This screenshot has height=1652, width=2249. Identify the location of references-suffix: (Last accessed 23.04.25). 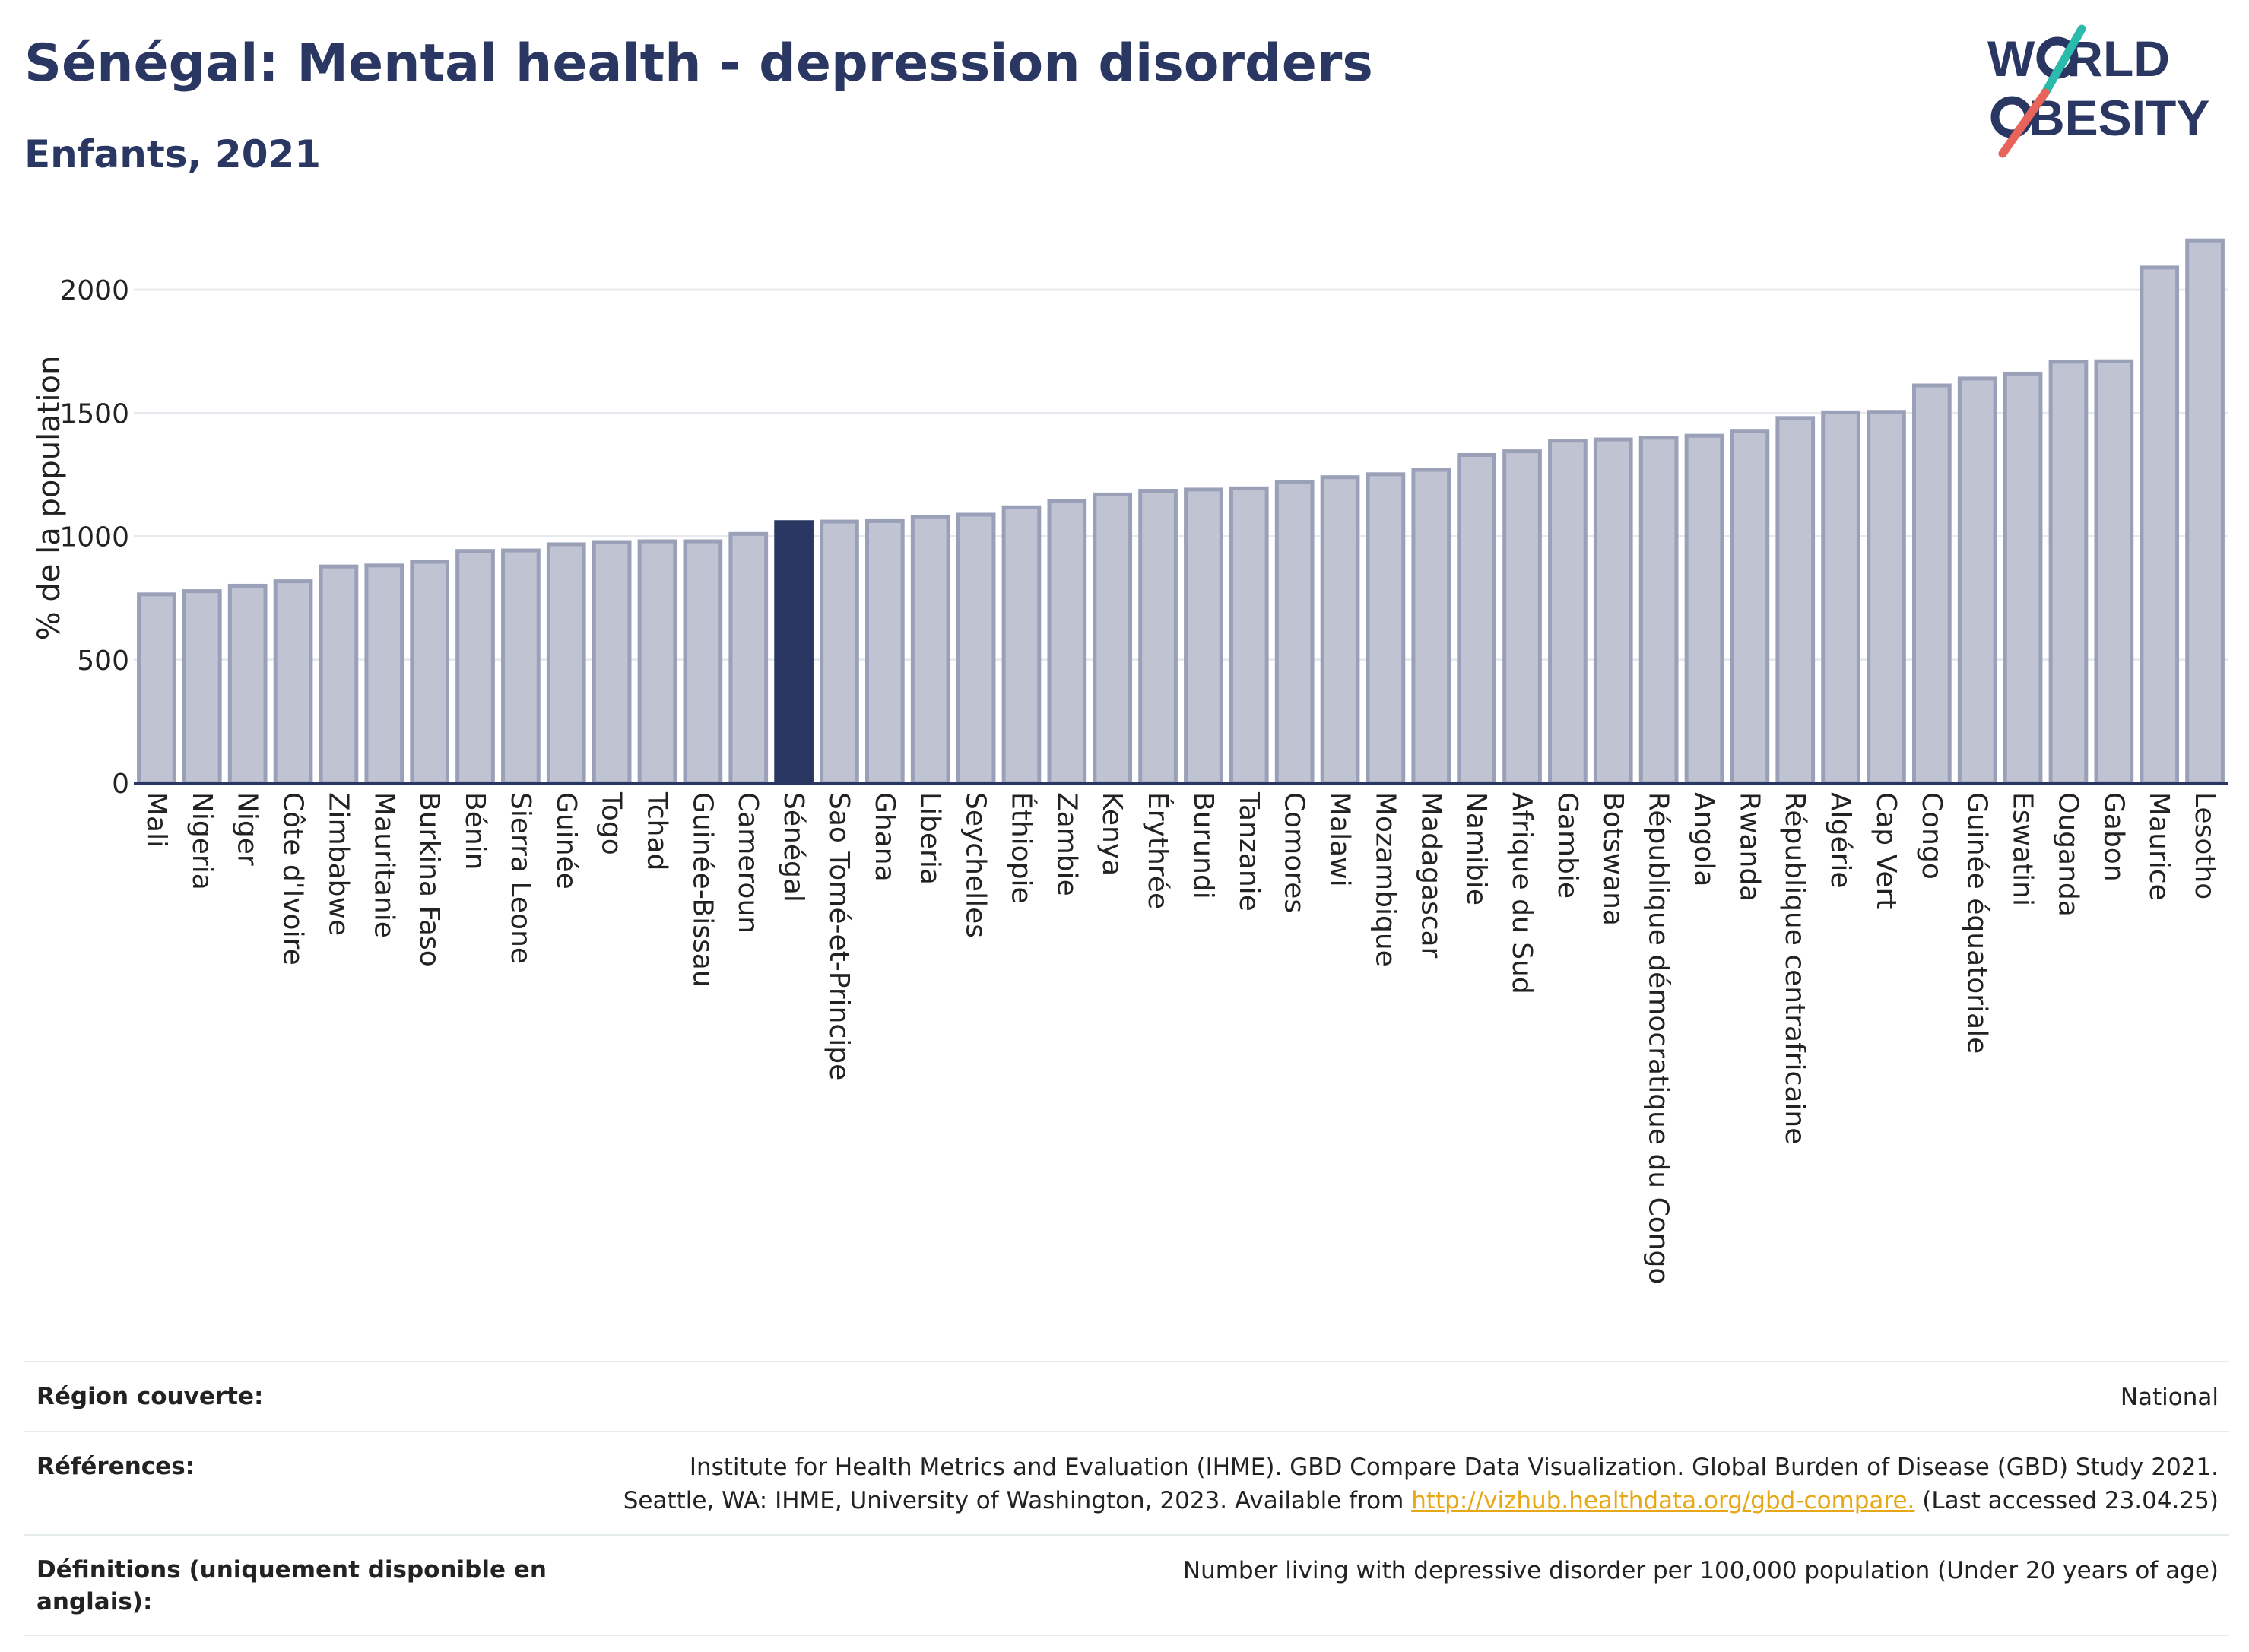
(2066, 1500).